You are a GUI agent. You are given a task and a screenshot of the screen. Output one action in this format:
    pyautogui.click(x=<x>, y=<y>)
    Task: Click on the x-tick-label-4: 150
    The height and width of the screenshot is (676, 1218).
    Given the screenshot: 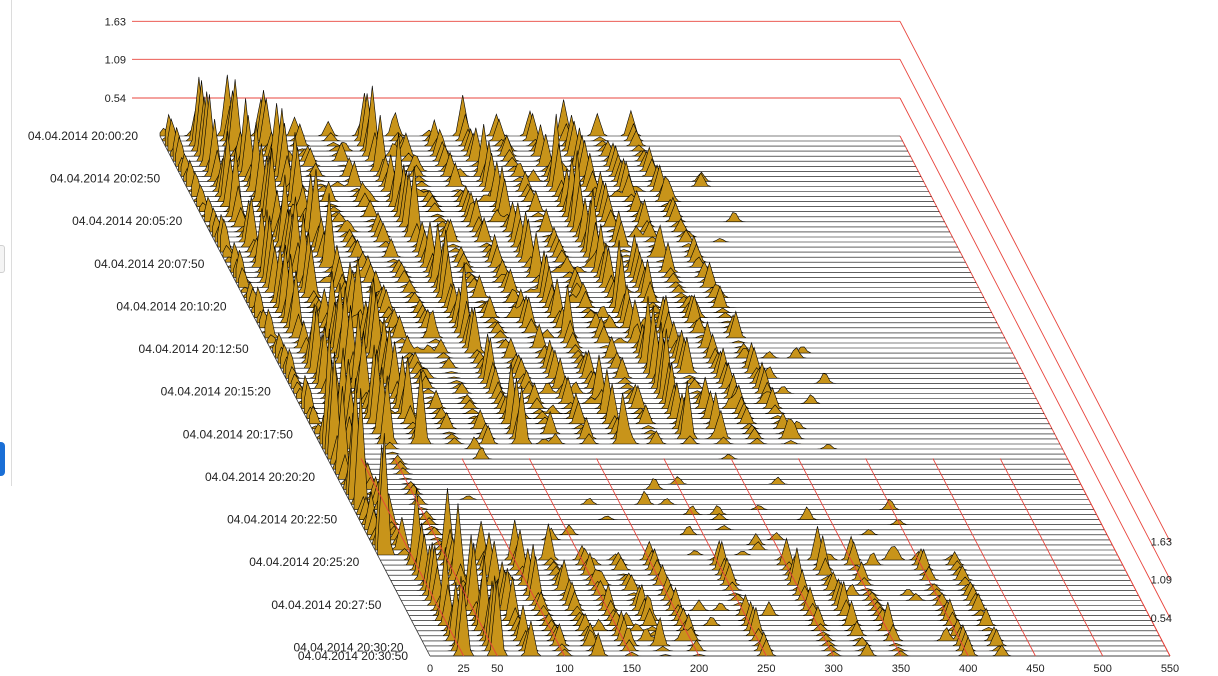 What is the action you would take?
    pyautogui.click(x=632, y=669)
    